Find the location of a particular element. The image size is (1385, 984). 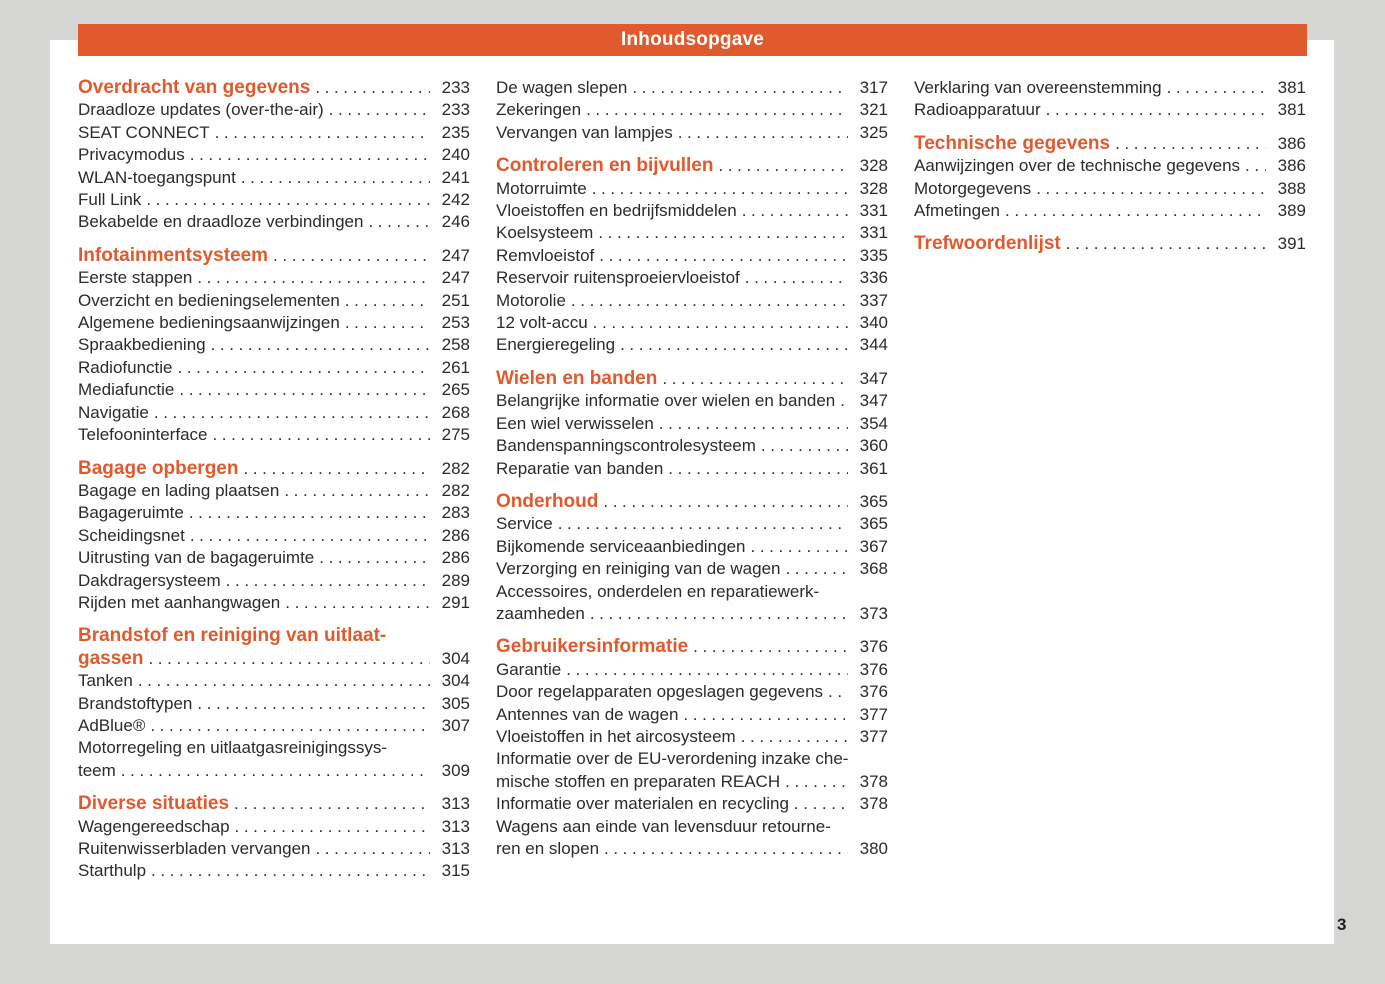

page-ref: 289 is located at coordinates (455, 580).